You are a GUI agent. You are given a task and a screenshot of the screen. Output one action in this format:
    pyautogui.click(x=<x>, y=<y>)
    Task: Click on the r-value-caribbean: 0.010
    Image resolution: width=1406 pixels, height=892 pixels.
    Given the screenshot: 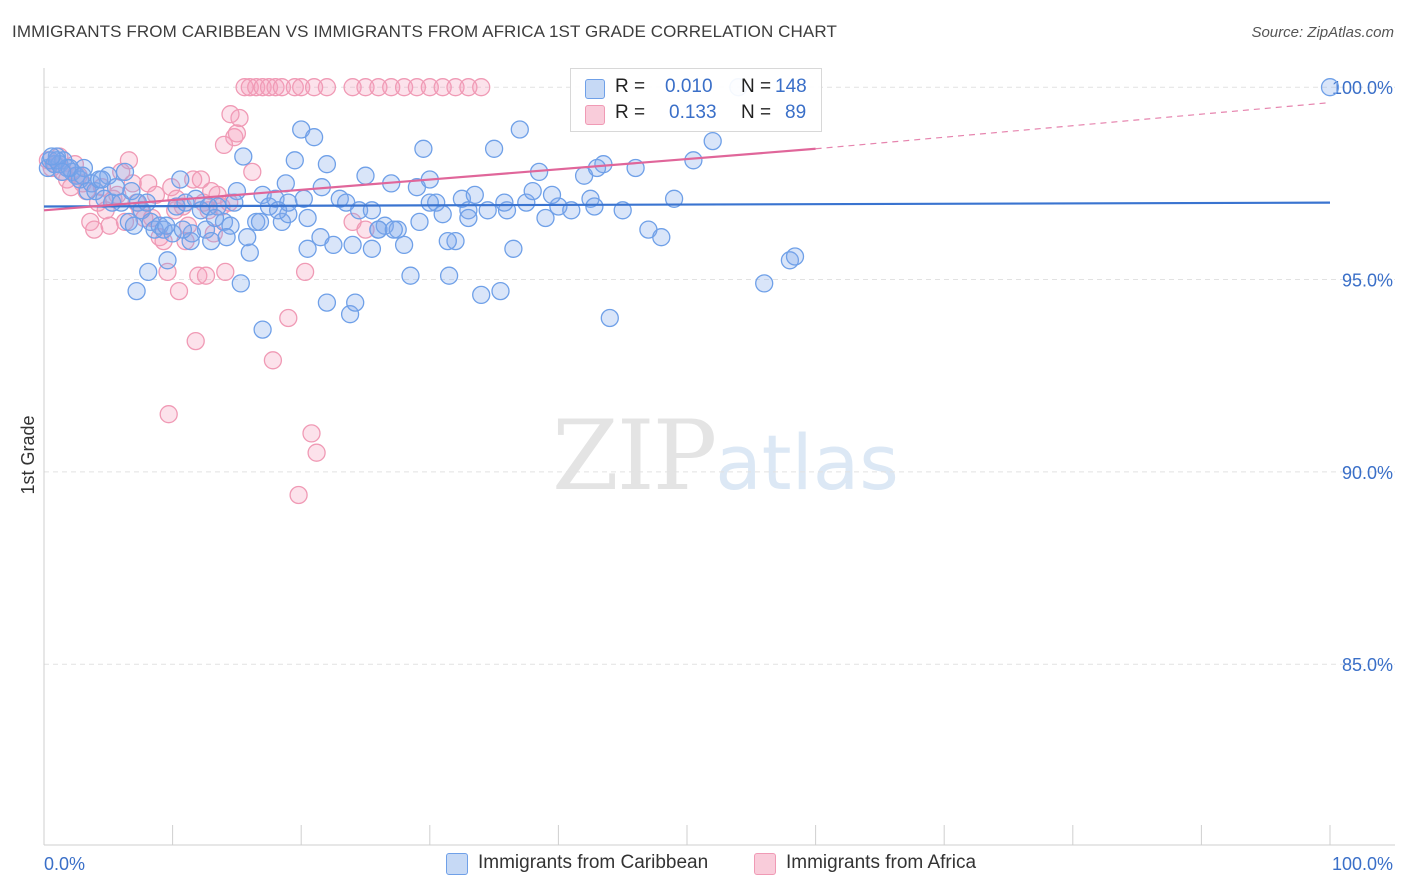 What is the action you would take?
    pyautogui.click(x=689, y=86)
    